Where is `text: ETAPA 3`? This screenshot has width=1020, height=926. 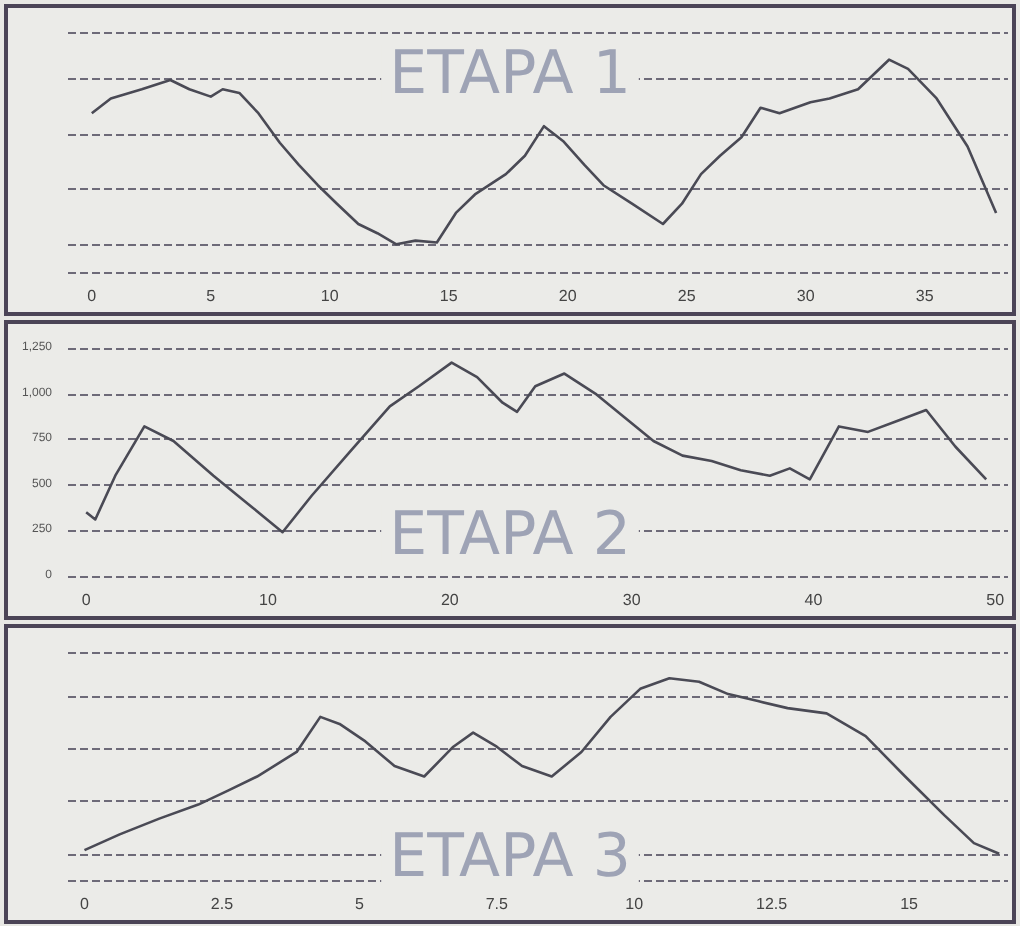
text: ETAPA 3 is located at coordinates (510, 856).